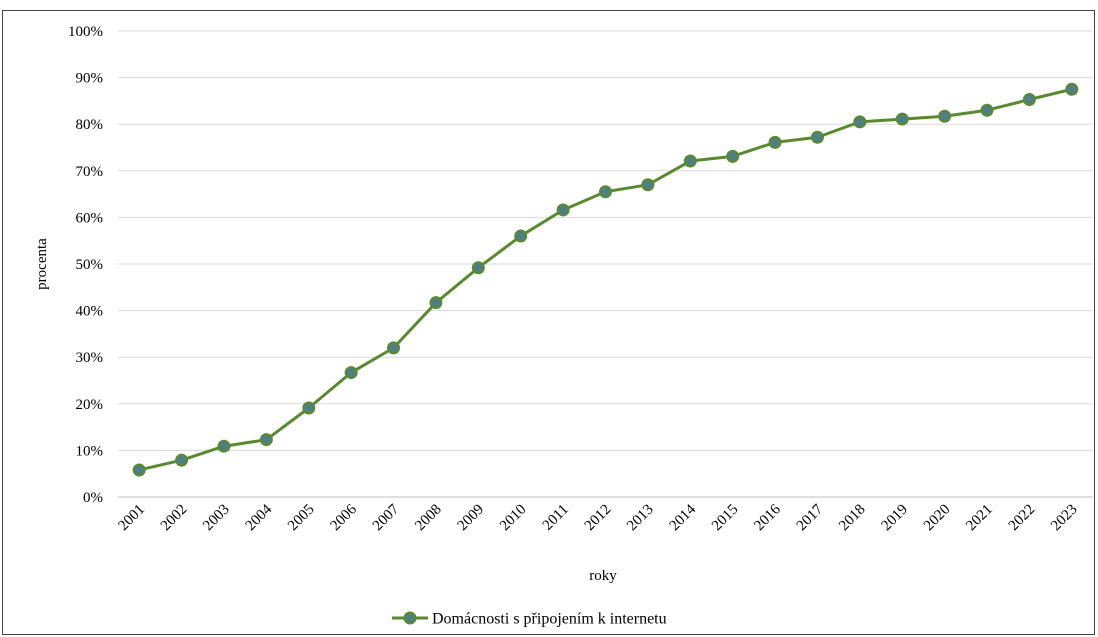 The image size is (1098, 637). Describe the element at coordinates (549, 619) in the screenshot. I see `legend-label: Domácnosti s připojením k internetu` at that location.